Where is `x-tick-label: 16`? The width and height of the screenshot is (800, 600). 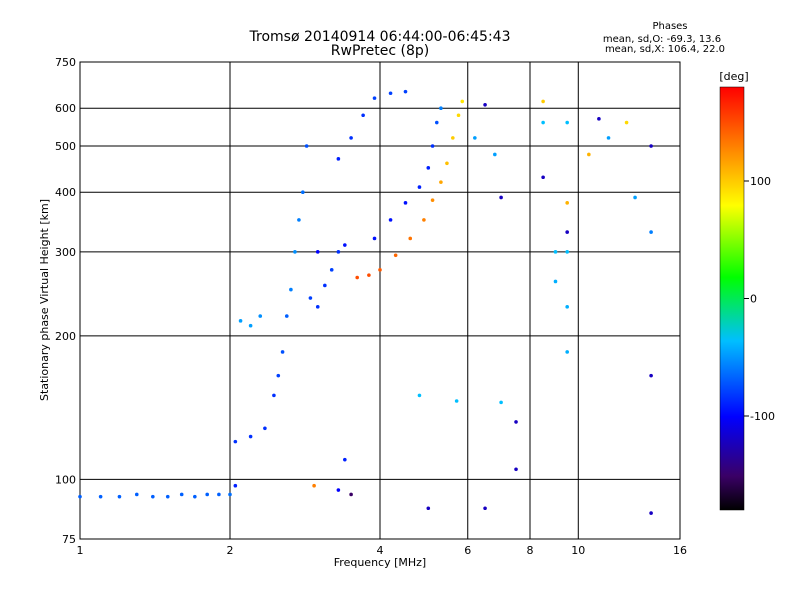
x-tick-label: 16 is located at coordinates (680, 550).